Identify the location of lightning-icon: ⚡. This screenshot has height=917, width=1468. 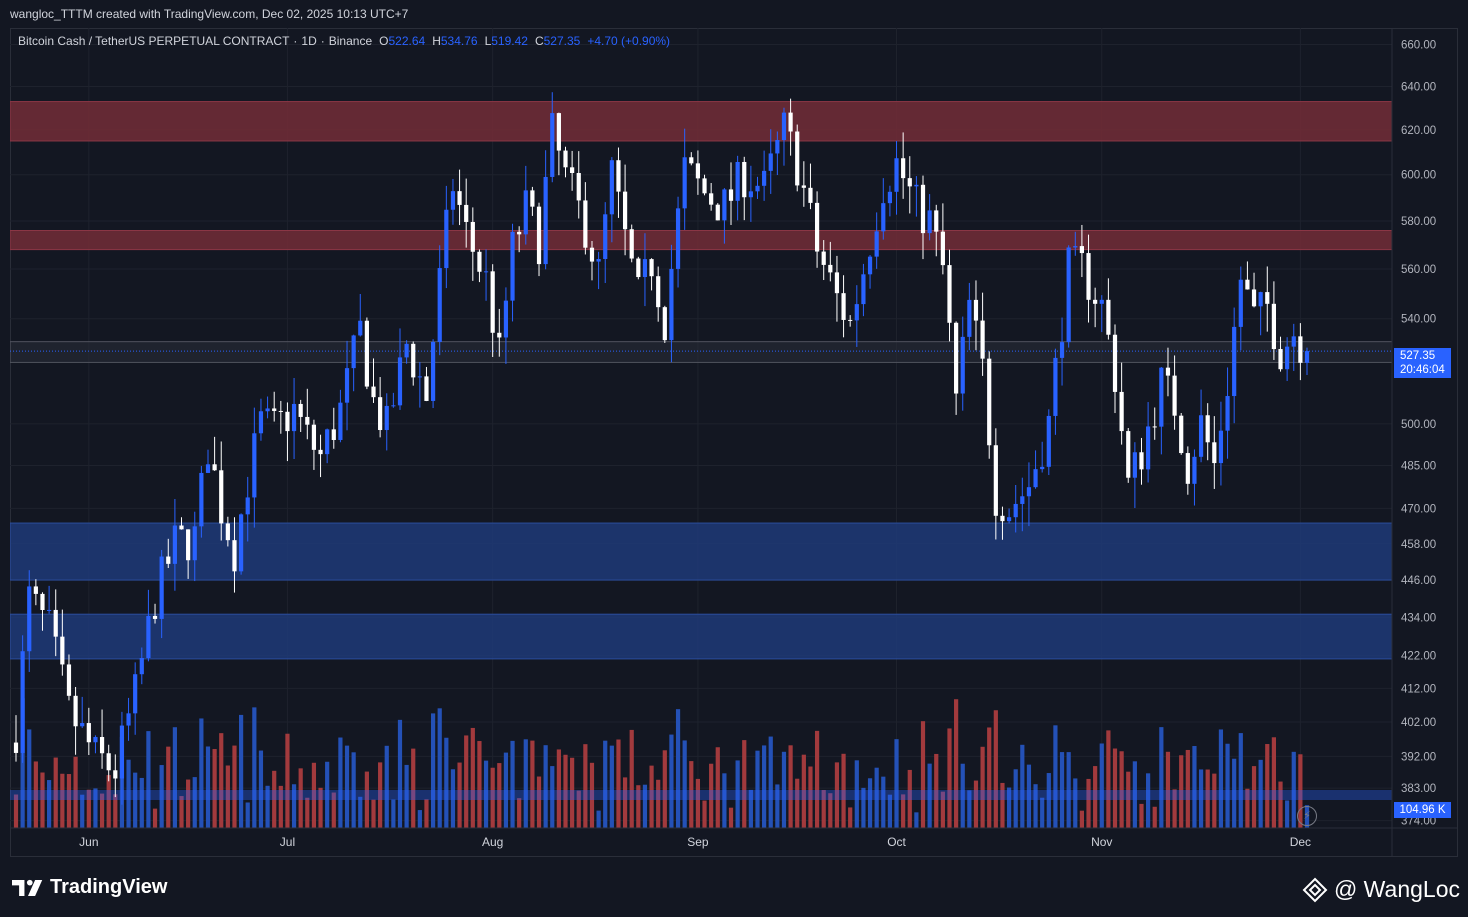
(1307, 816).